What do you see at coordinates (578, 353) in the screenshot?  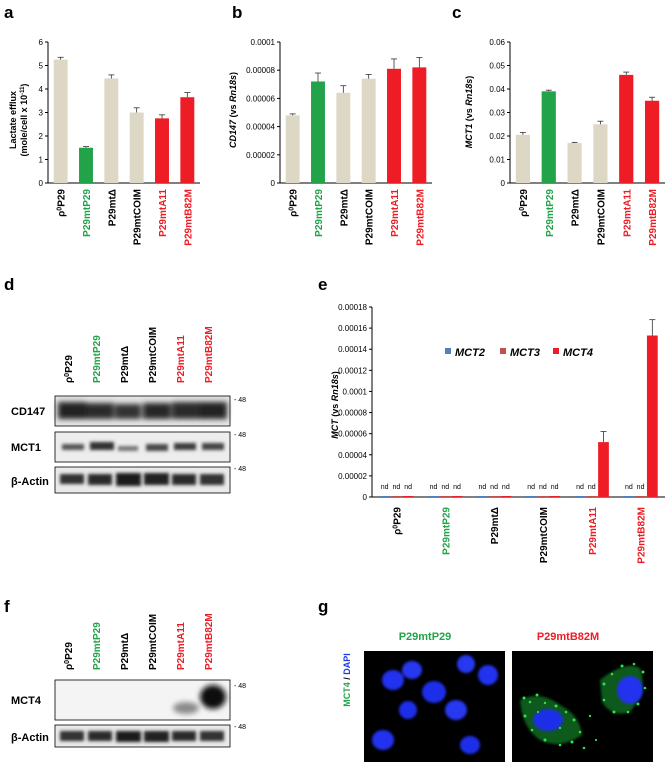 I see `legend-label-mct4: MCT4` at bounding box center [578, 353].